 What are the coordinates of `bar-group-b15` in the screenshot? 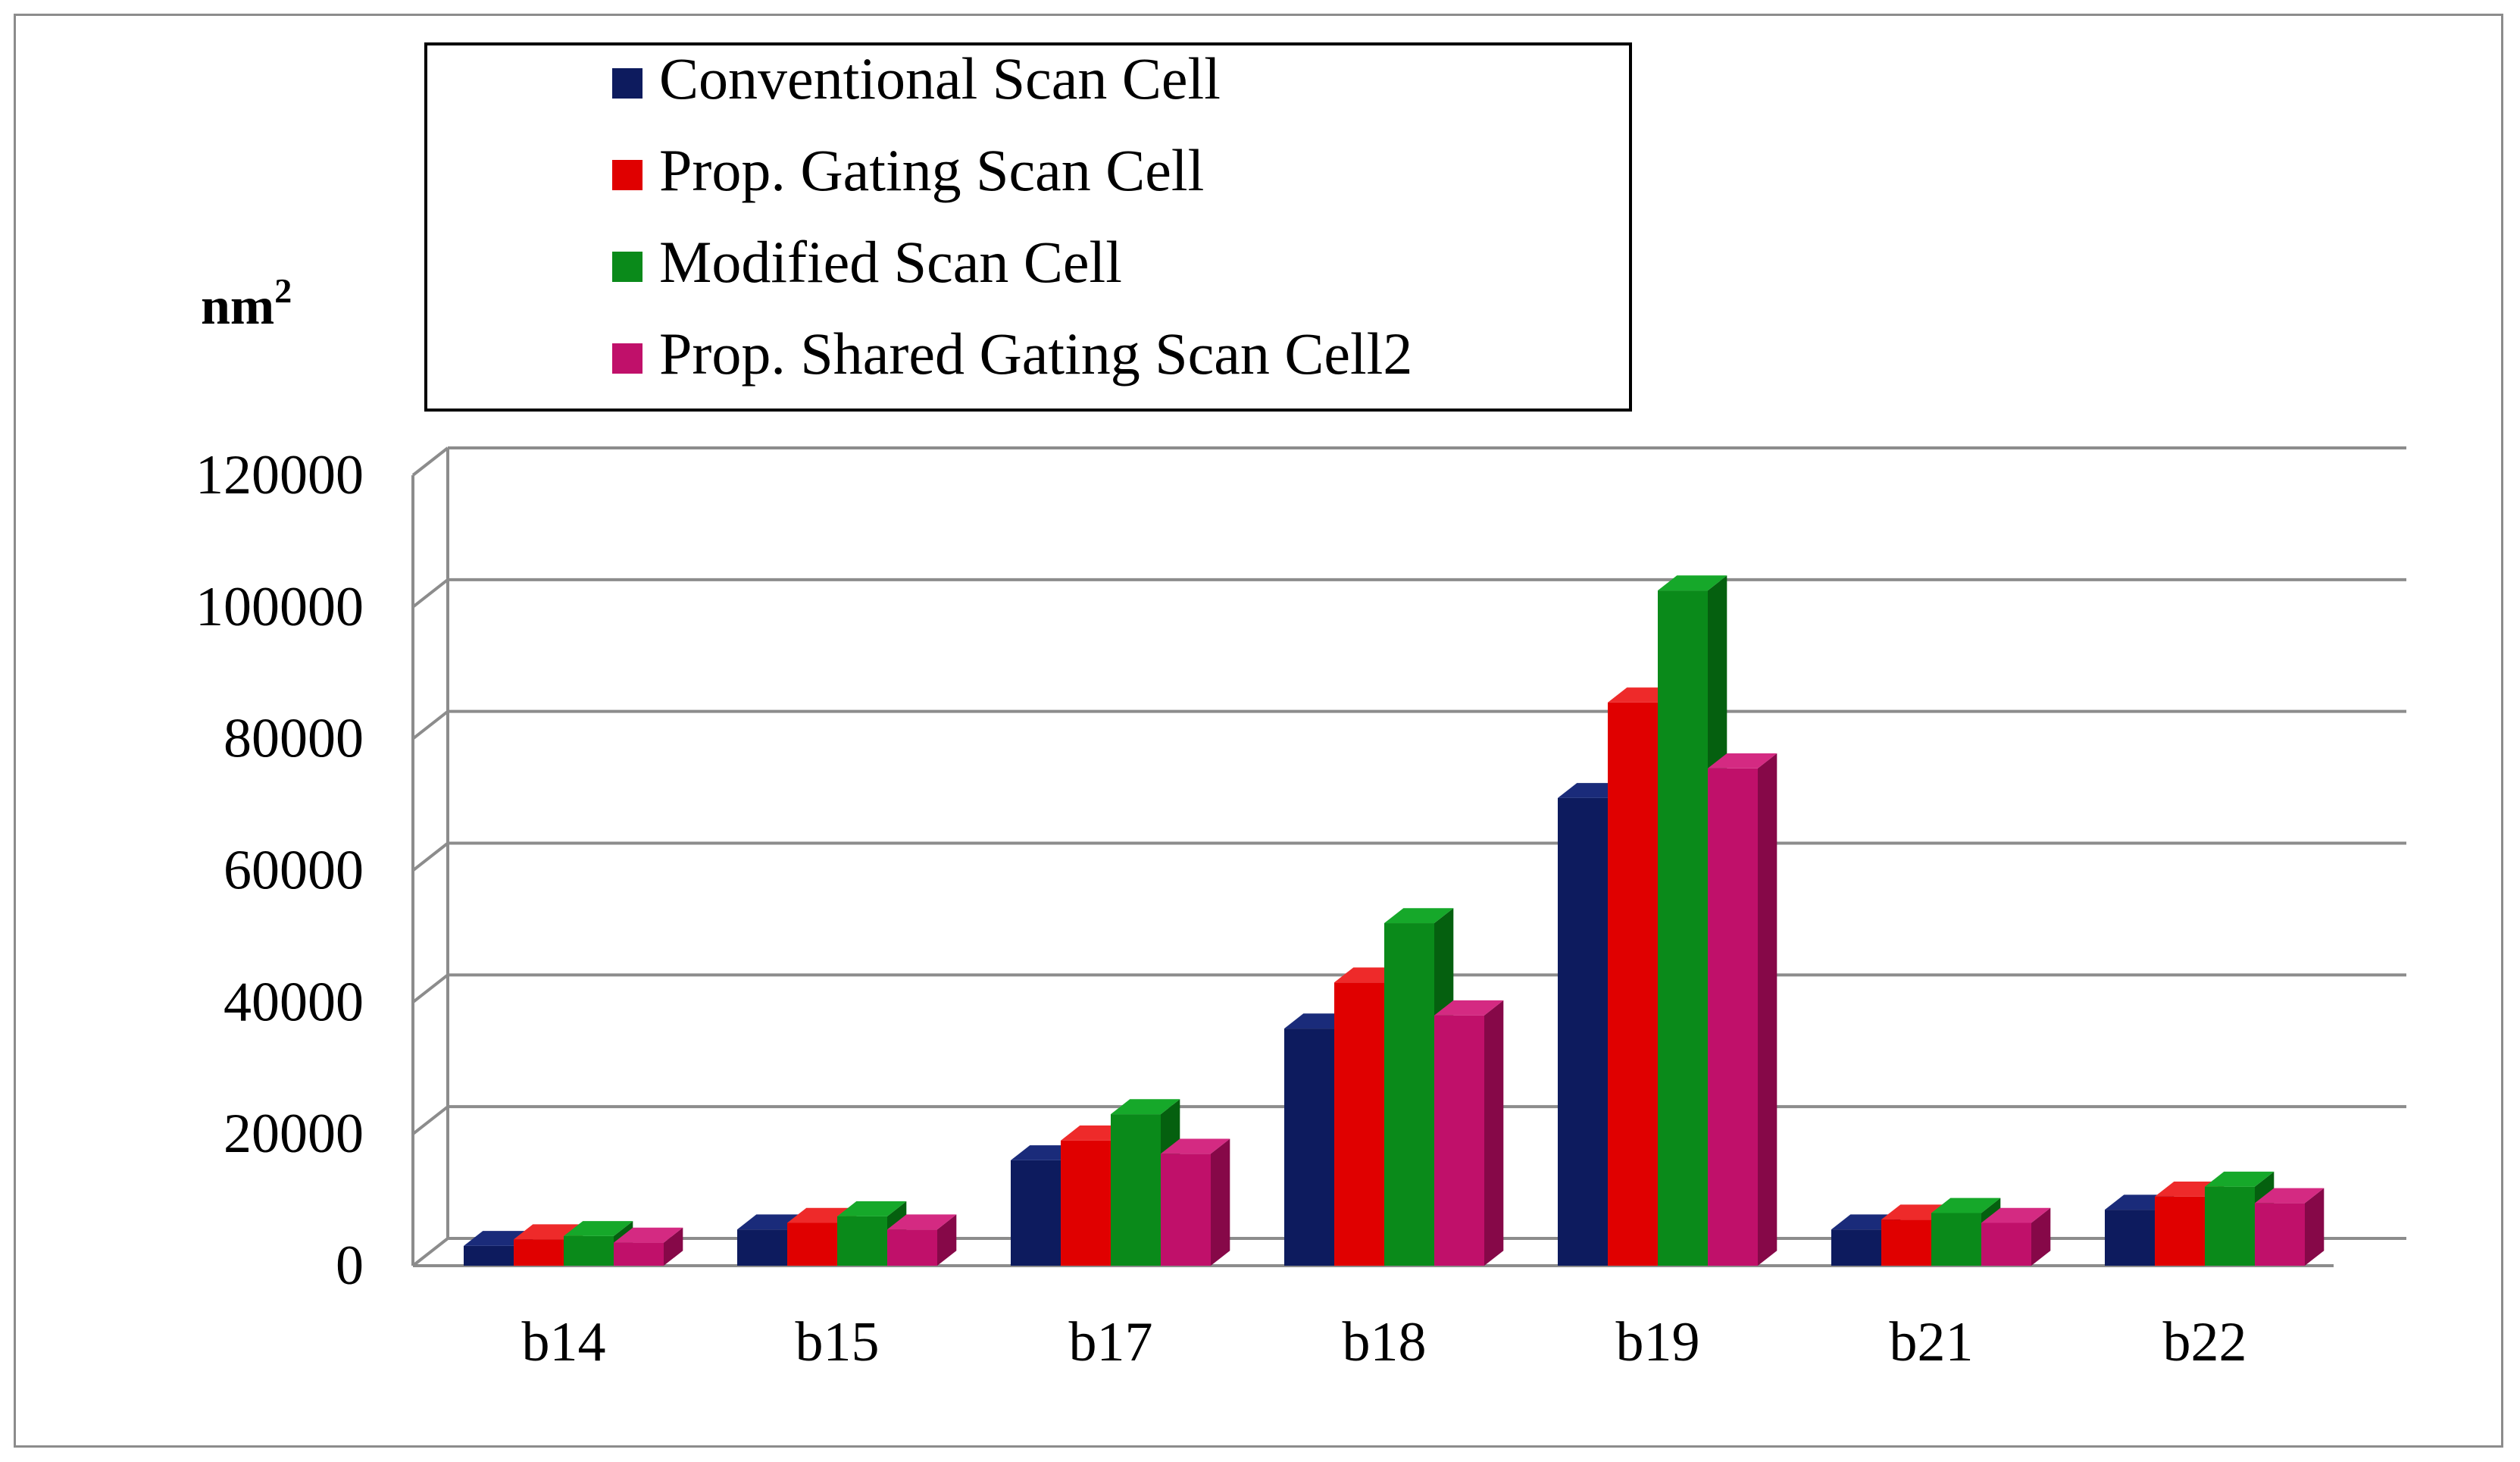 It's located at (847, 1233).